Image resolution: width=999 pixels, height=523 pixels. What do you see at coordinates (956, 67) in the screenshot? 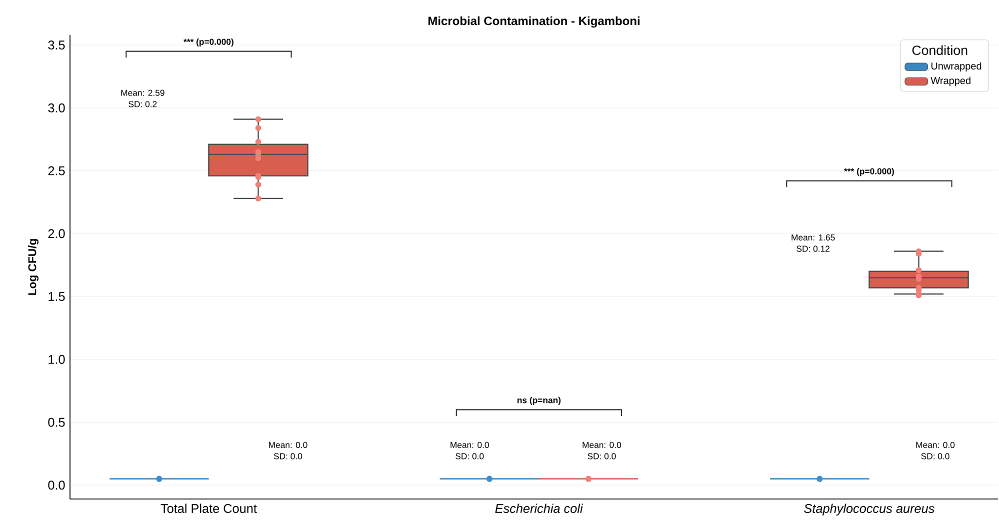
I see `legend-label: Unwrapped` at bounding box center [956, 67].